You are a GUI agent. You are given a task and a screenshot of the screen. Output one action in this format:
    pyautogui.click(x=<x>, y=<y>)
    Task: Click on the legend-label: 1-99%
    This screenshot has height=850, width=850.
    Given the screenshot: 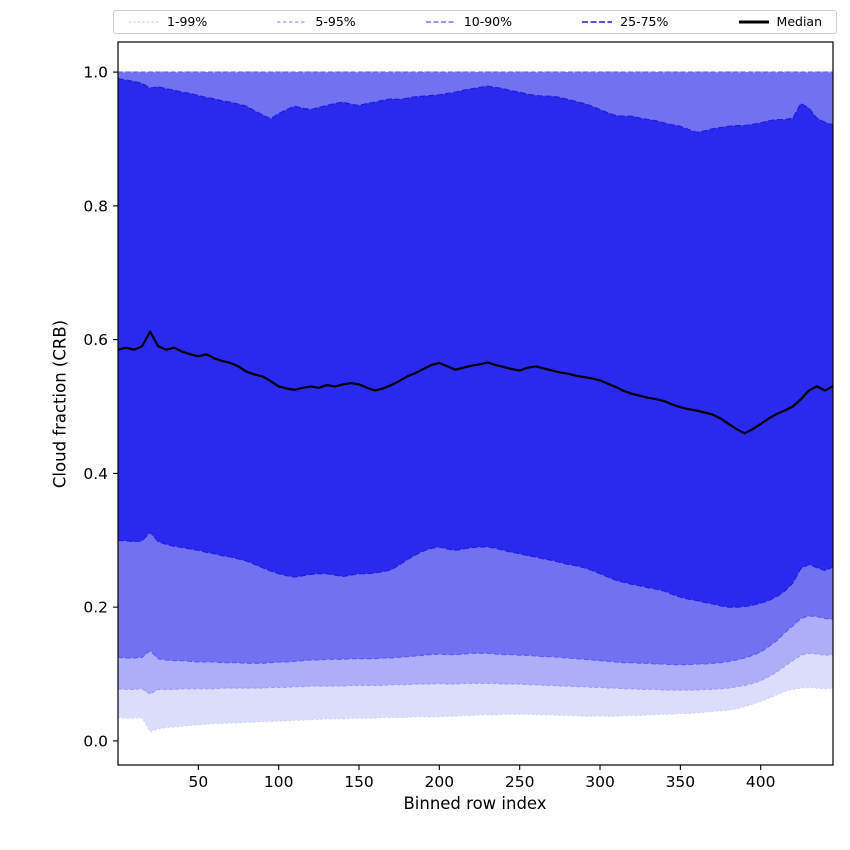 What is the action you would take?
    pyautogui.click(x=187, y=21)
    